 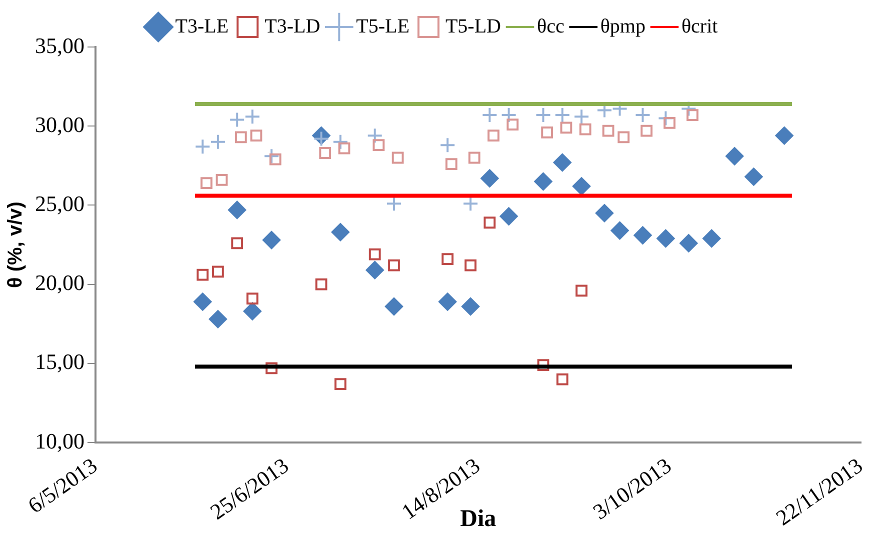 What do you see at coordinates (699, 26) in the screenshot?
I see `legend-label: θcrit` at bounding box center [699, 26].